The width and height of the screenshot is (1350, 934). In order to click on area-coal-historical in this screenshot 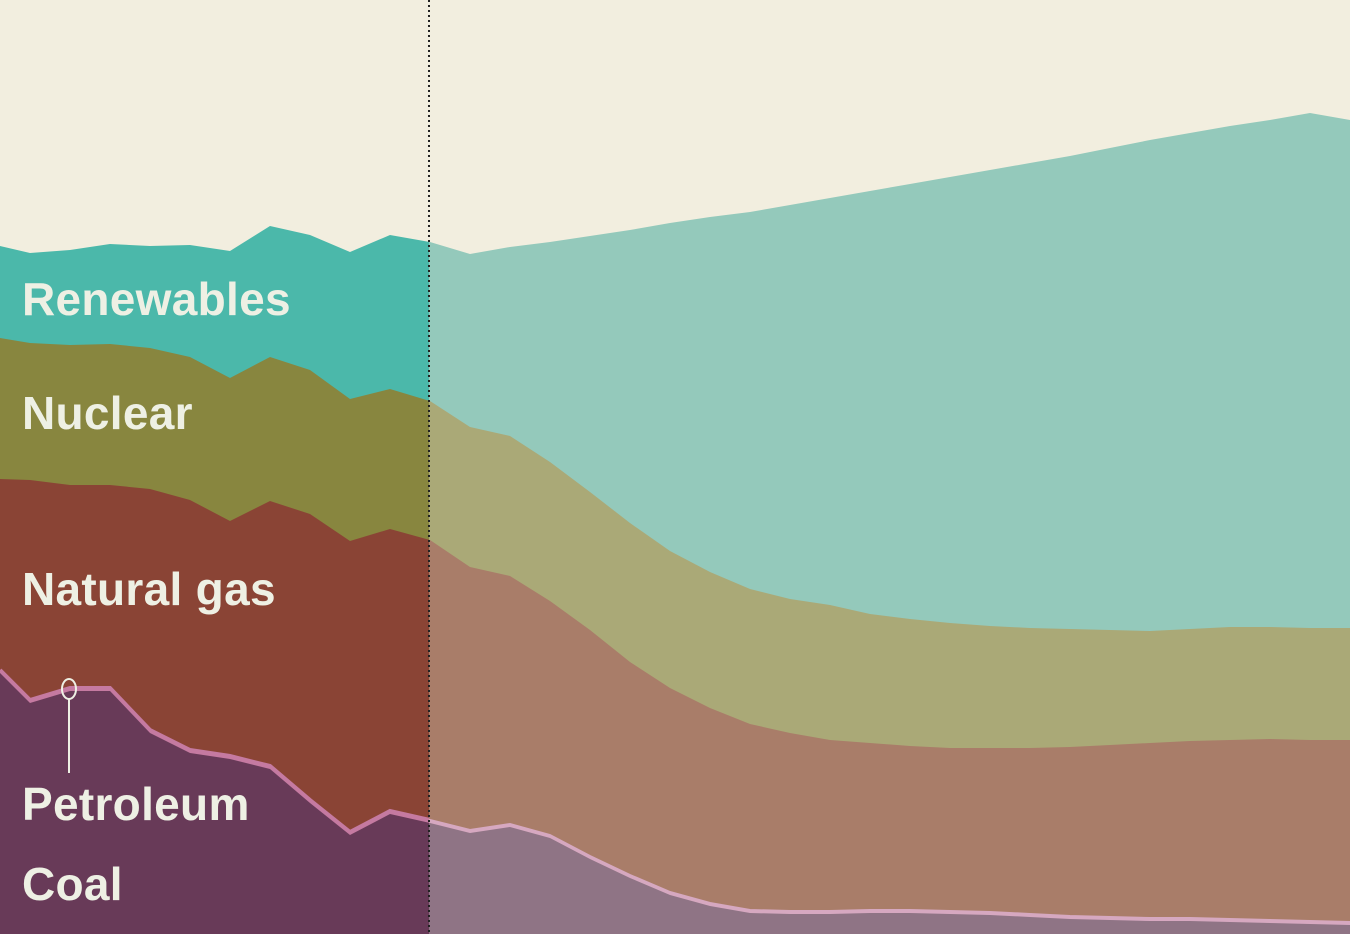, I will do `click(214, 803)`.